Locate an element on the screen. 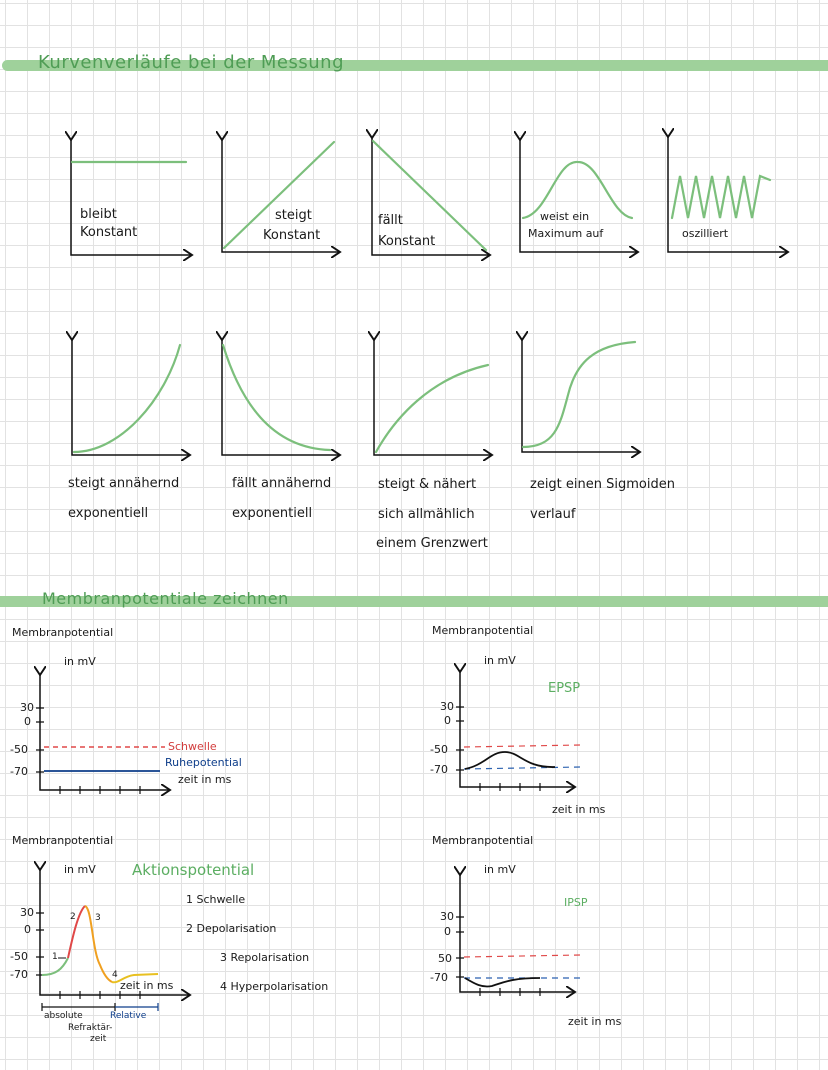 The image size is (828, 1070). label-exp-rise-2: exponentiell is located at coordinates (108, 513).